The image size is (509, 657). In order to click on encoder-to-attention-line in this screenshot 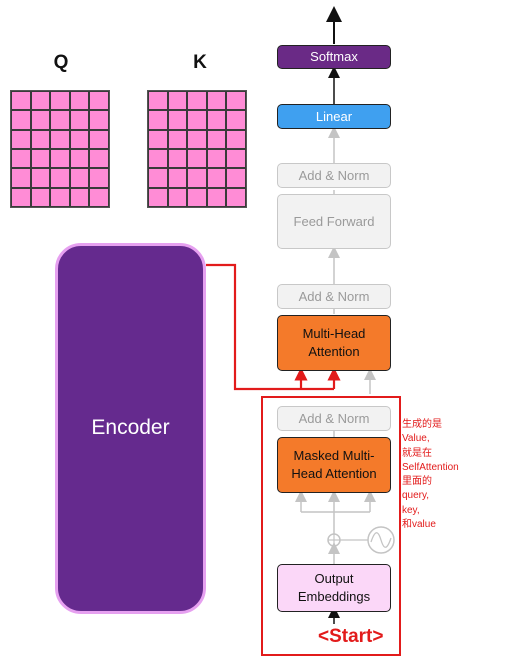, I will do `click(270, 327)`.